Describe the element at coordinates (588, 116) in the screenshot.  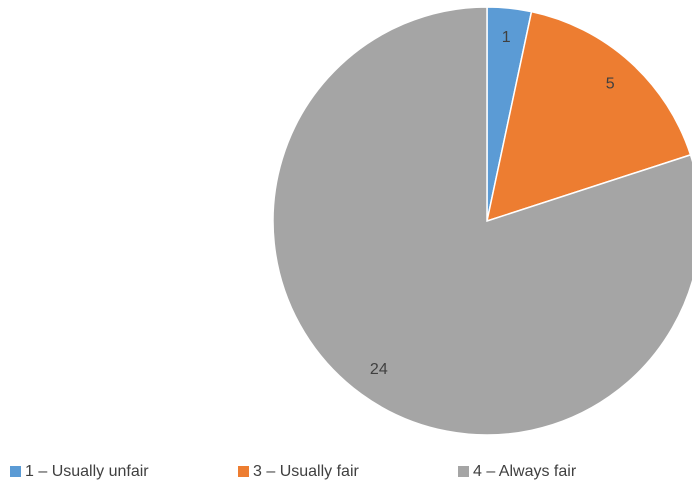
I see `pie-slice` at that location.